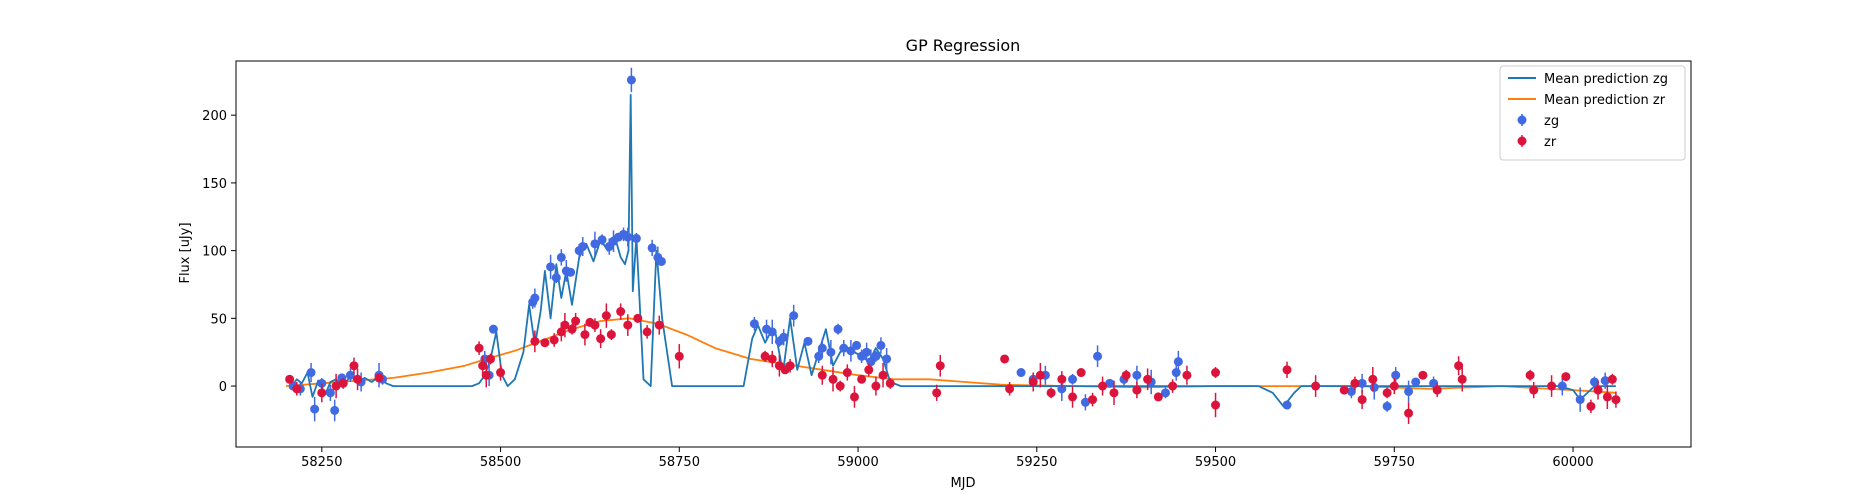 The height and width of the screenshot is (500, 1875). I want to click on y-axis: 0 50 100 150 200, so click(219, 252).